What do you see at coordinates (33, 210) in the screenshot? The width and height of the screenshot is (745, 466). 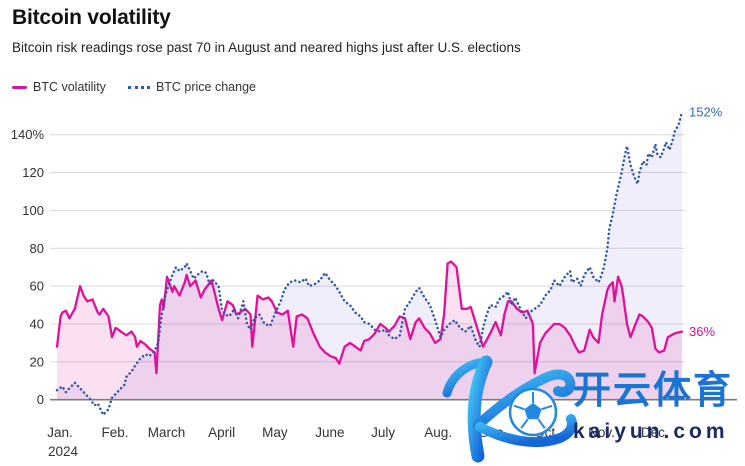 I see `y-axis-tick-label: 100` at bounding box center [33, 210].